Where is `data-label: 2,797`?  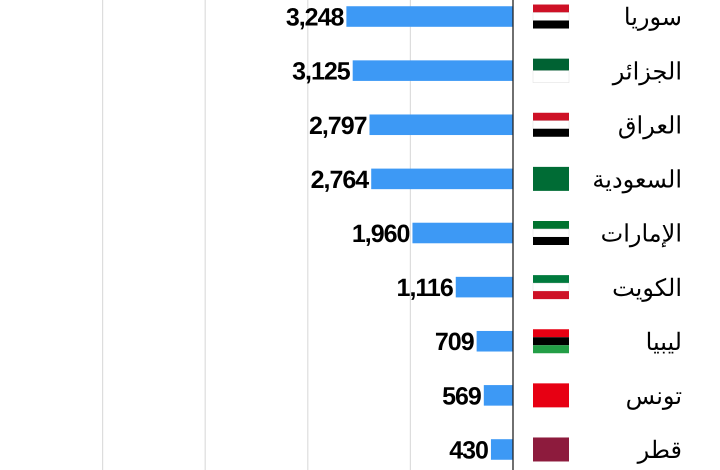 data-label: 2,797 is located at coordinates (337, 126).